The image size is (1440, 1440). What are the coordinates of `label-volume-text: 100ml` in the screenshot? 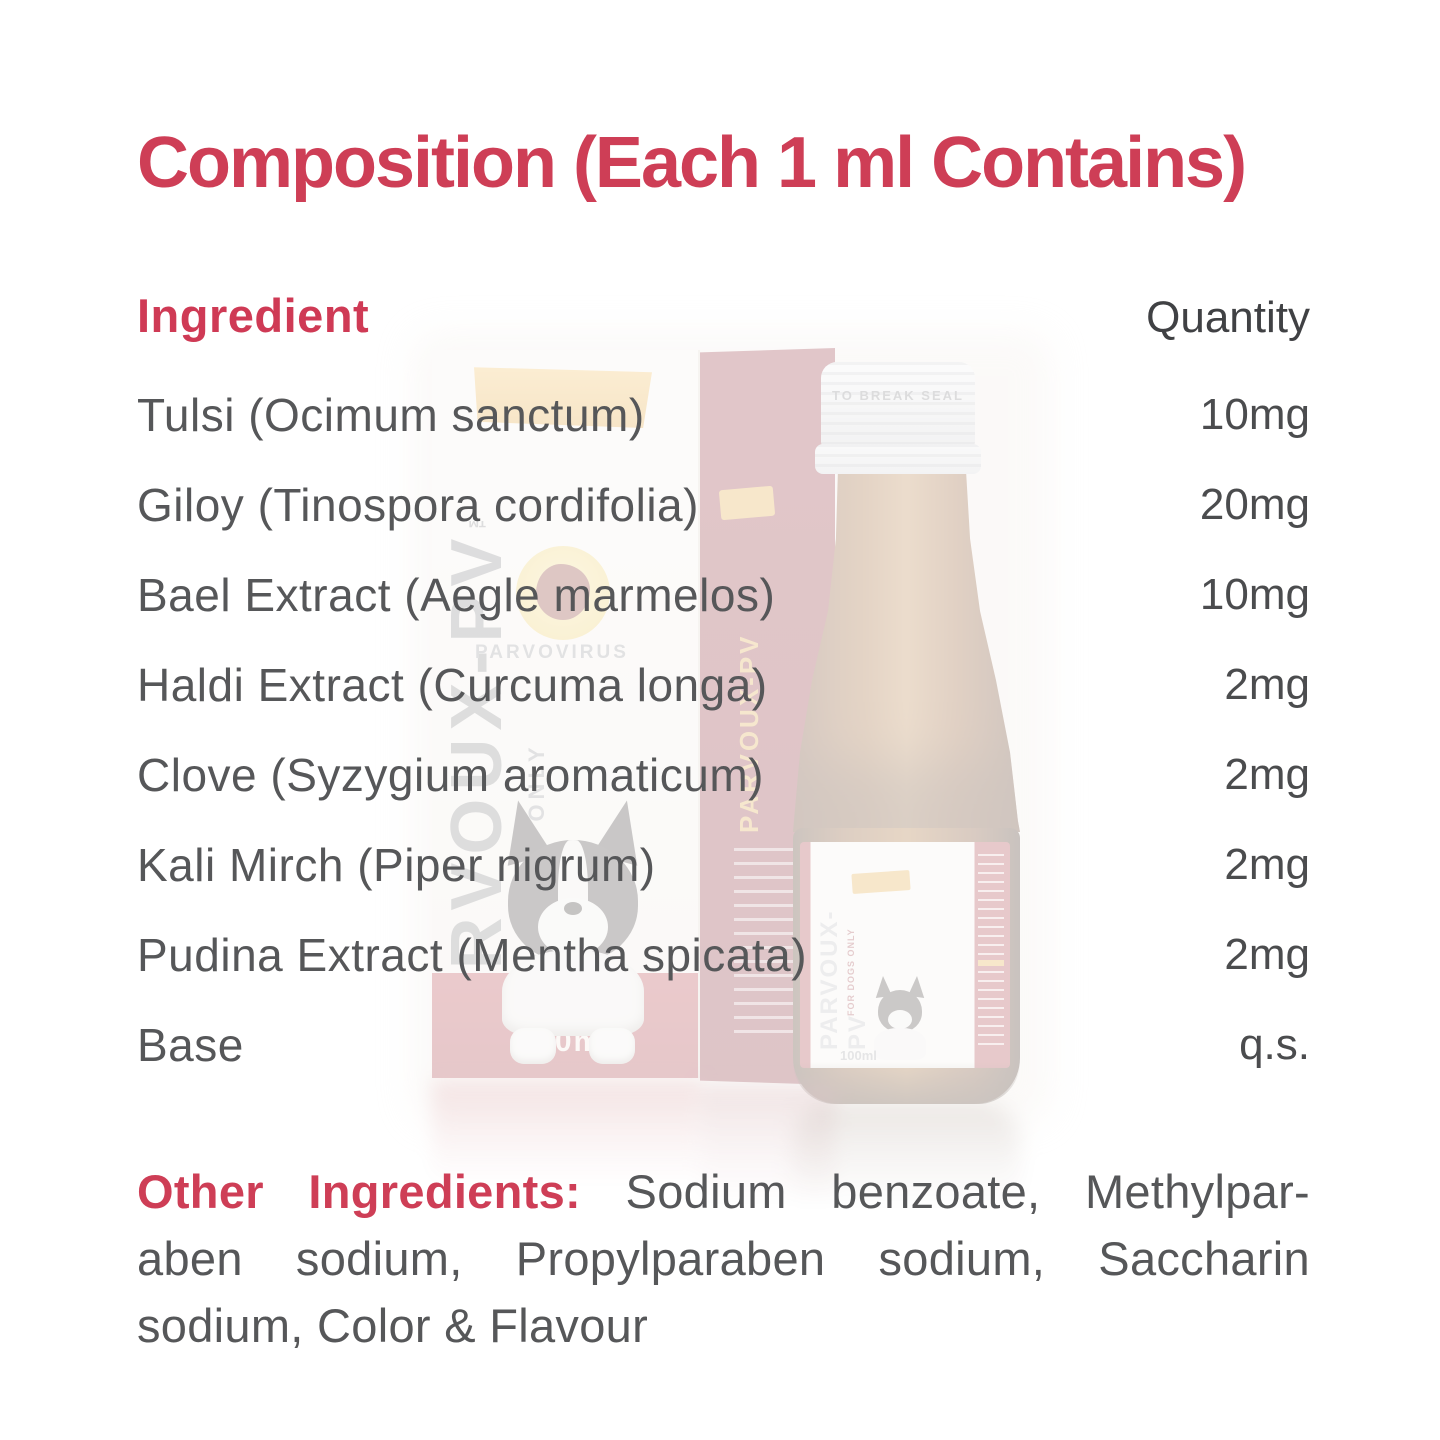 It's located at (858, 1055).